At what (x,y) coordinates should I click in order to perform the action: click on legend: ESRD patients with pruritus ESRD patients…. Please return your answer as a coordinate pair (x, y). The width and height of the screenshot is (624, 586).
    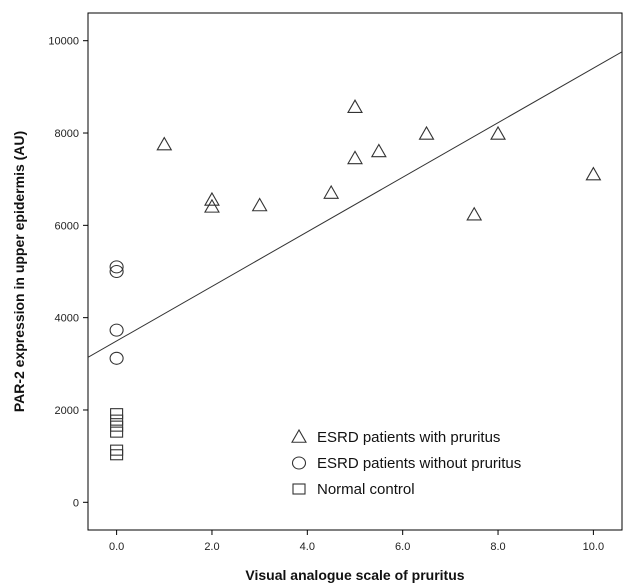
    Looking at the image, I should click on (406, 463).